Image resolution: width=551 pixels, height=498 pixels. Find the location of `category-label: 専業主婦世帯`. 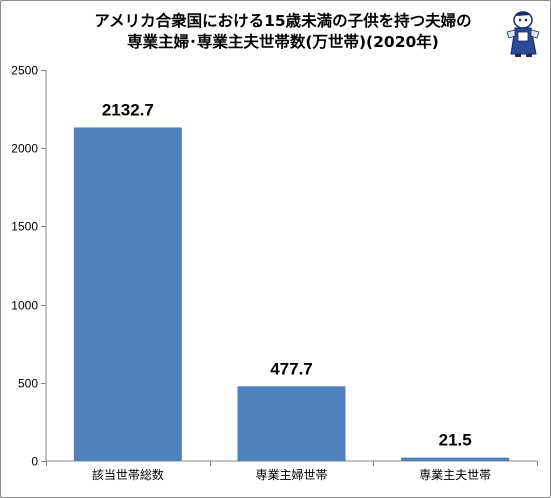

category-label: 専業主婦世帯 is located at coordinates (291, 474).